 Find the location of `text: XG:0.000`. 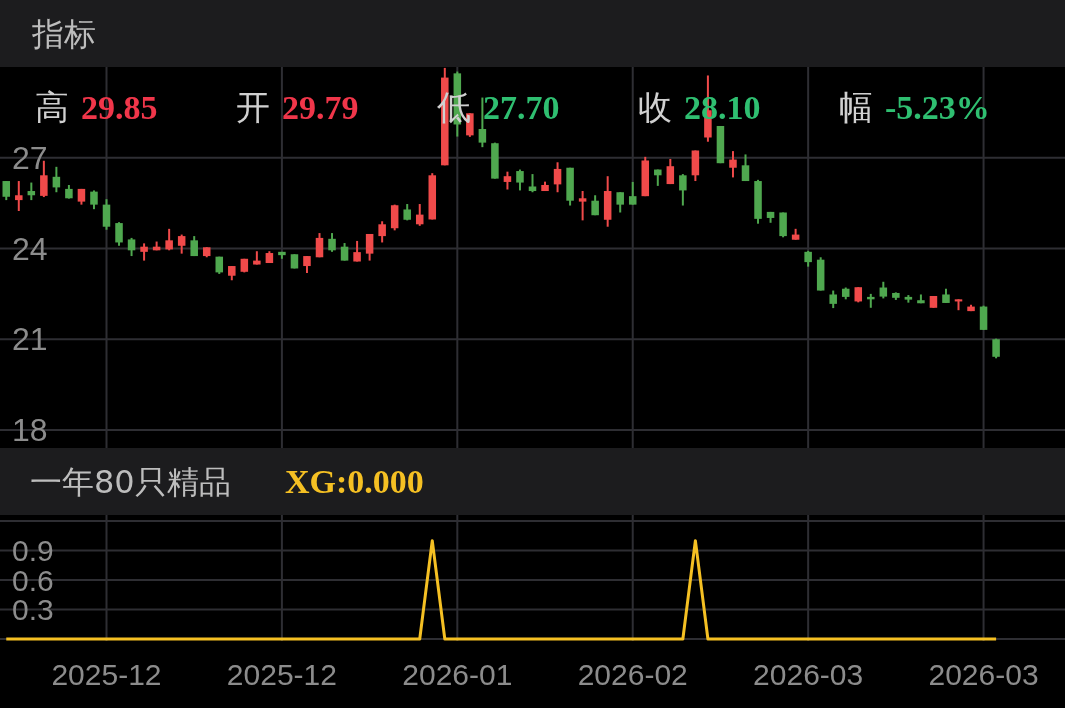

text: XG:0.000 is located at coordinates (354, 481).